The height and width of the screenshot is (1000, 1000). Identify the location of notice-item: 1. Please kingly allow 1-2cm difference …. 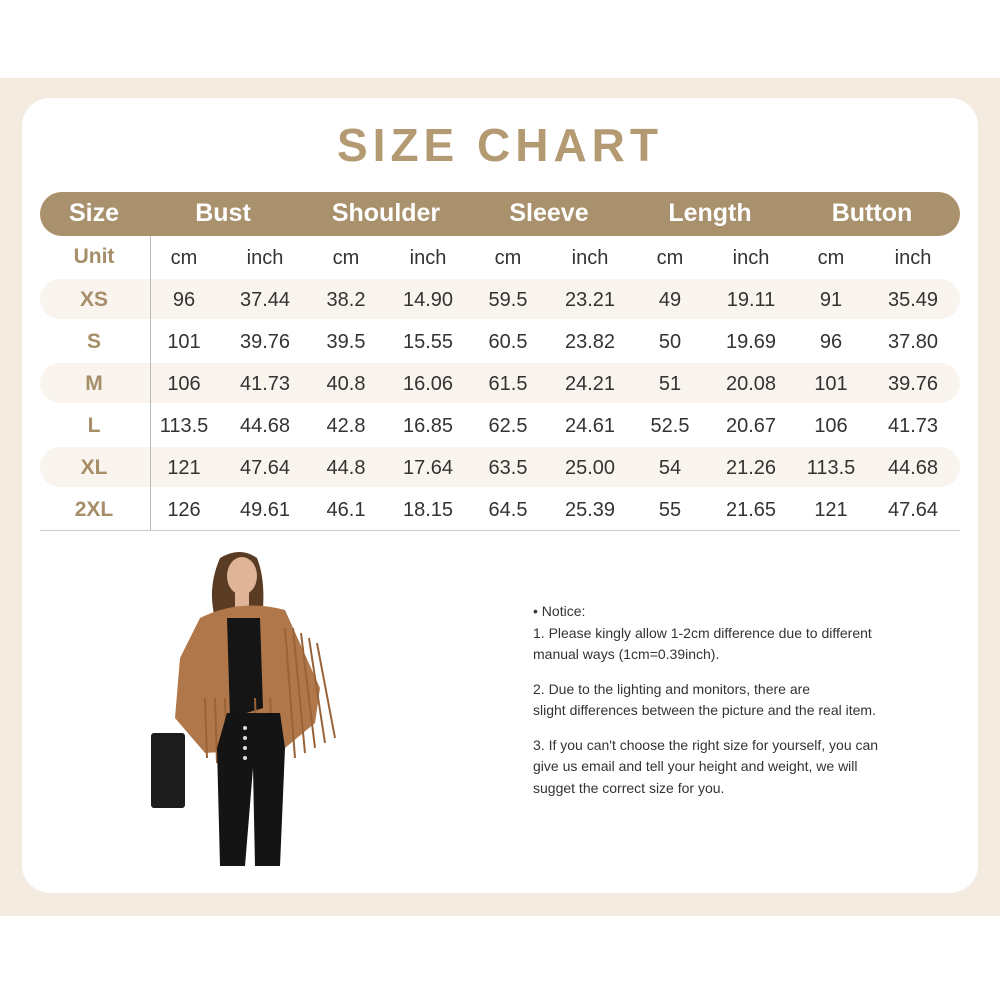
(743, 644).